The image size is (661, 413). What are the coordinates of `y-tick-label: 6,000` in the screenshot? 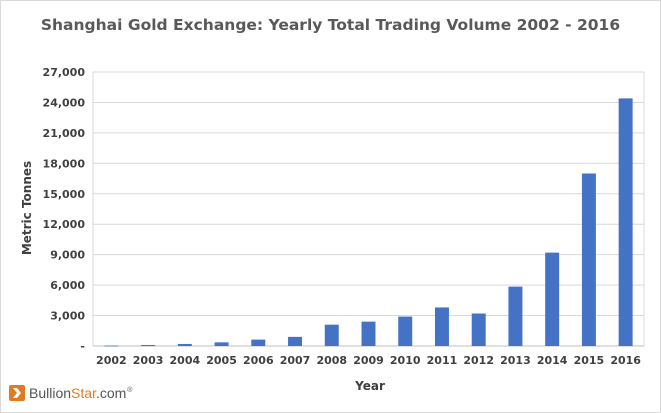 It's located at (67, 285).